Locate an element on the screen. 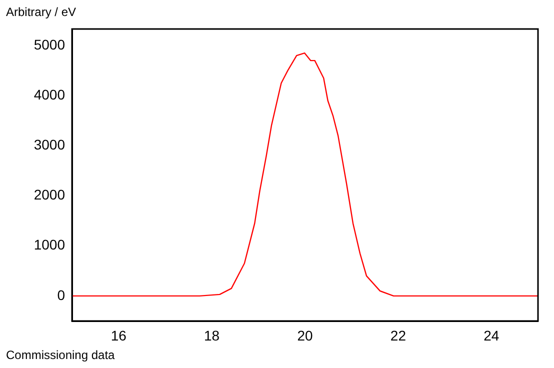 This screenshot has height=368, width=554. y-tick-label: 3000 is located at coordinates (50, 144).